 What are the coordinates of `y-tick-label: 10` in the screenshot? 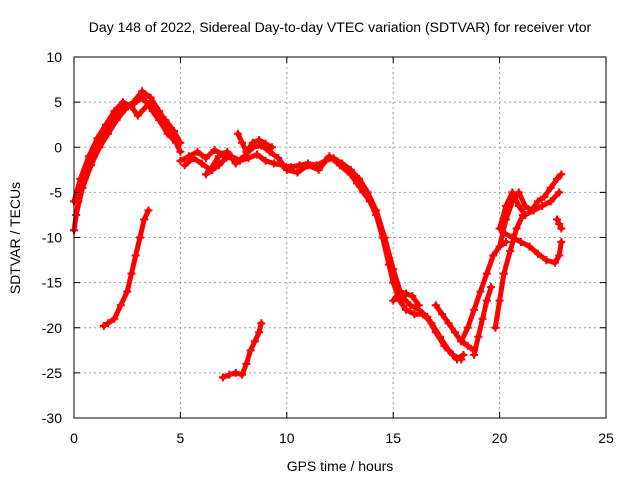 It's located at (54, 57).